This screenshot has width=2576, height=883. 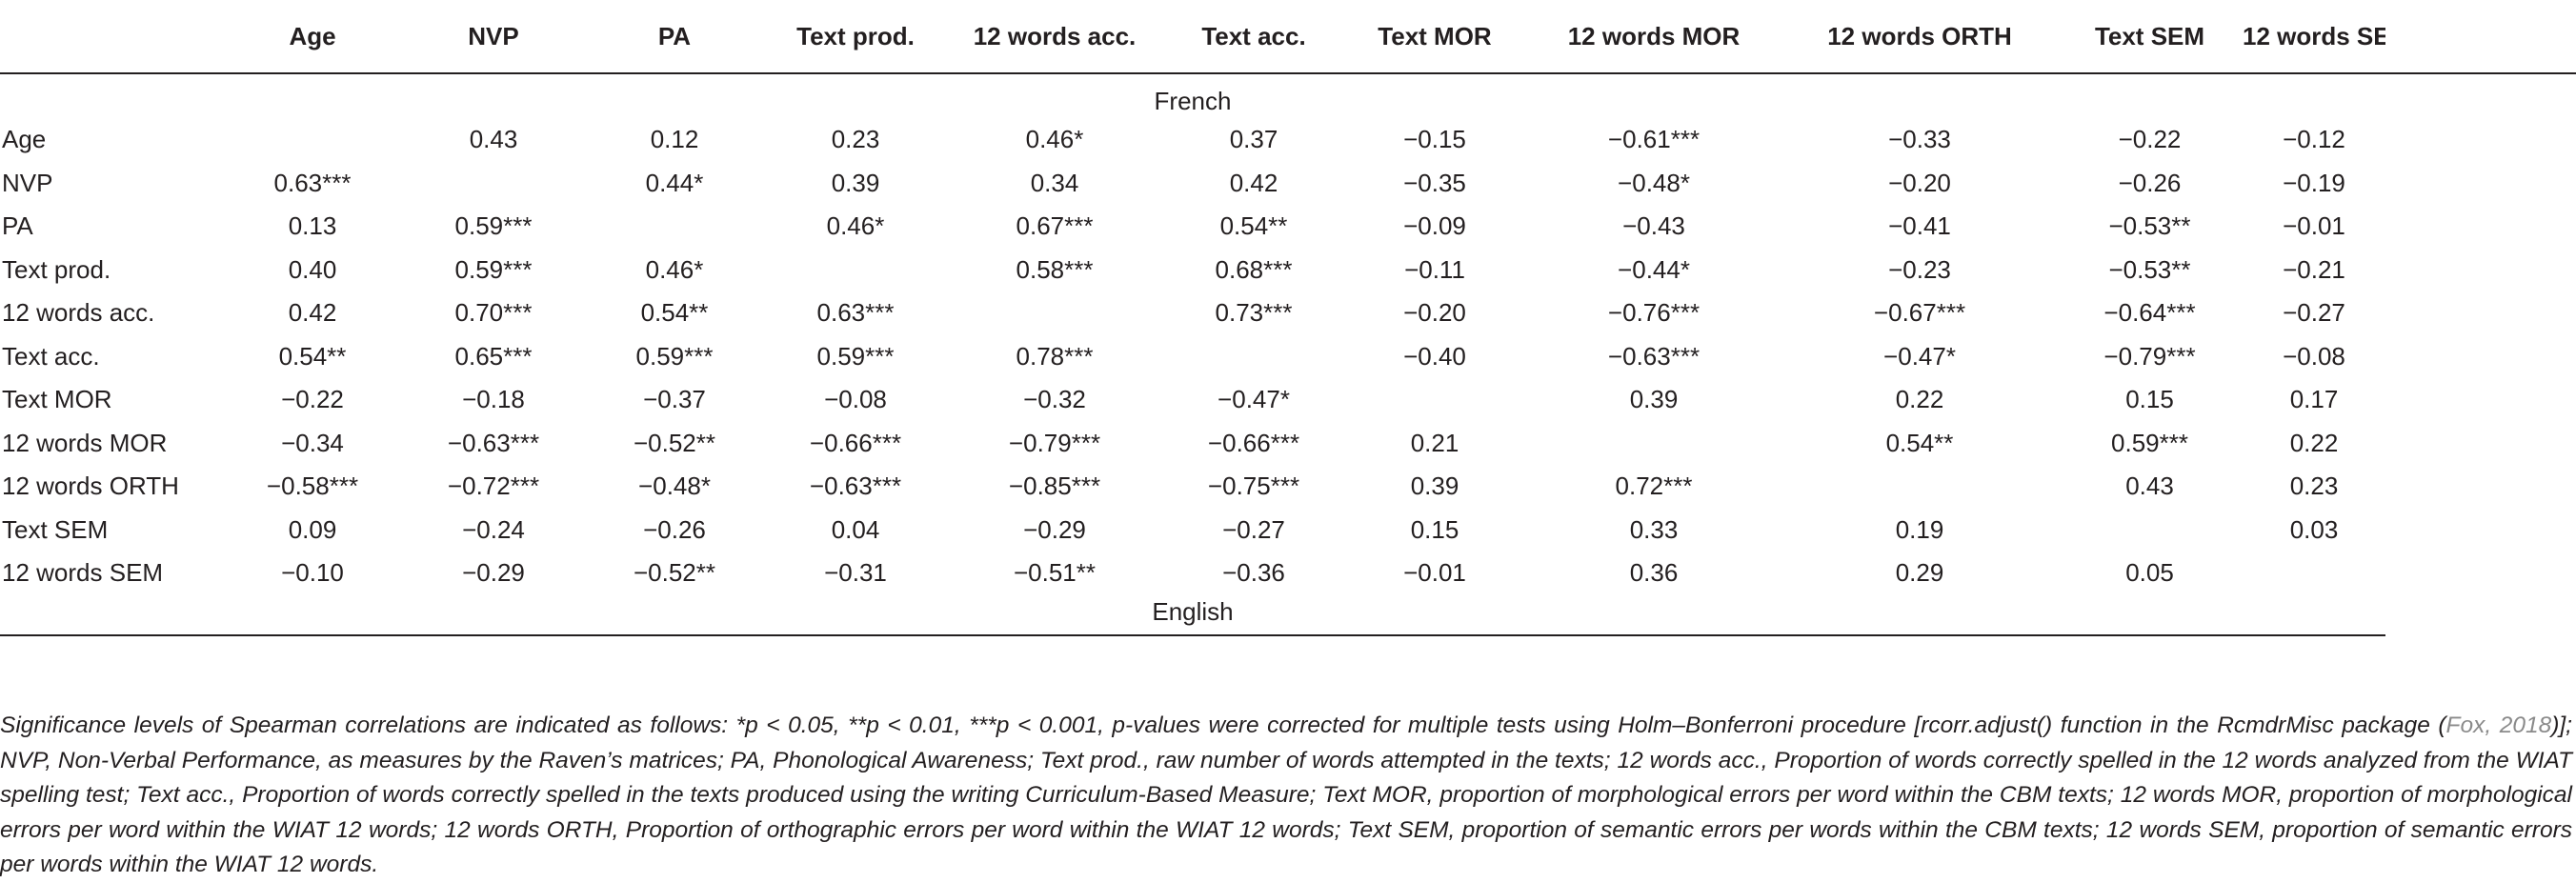 I want to click on table-cell: 0.03, so click(x=2314, y=529).